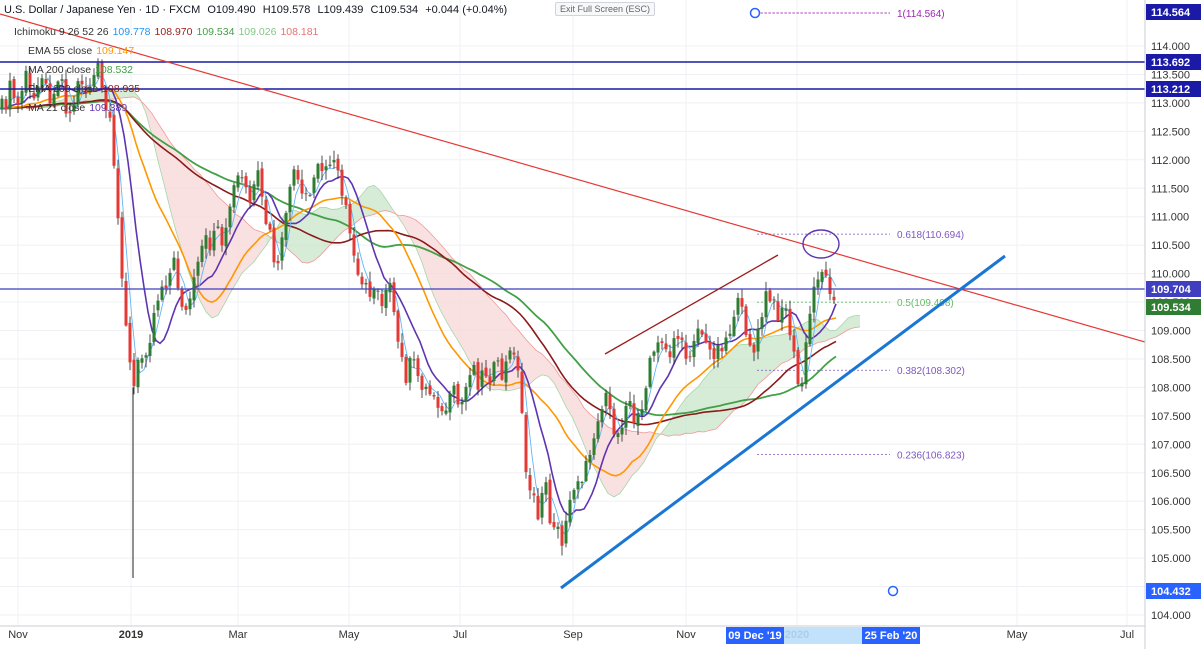  Describe the element at coordinates (466, 10) in the screenshot. I see `change-value: +0.044 (+0.04%)` at that location.